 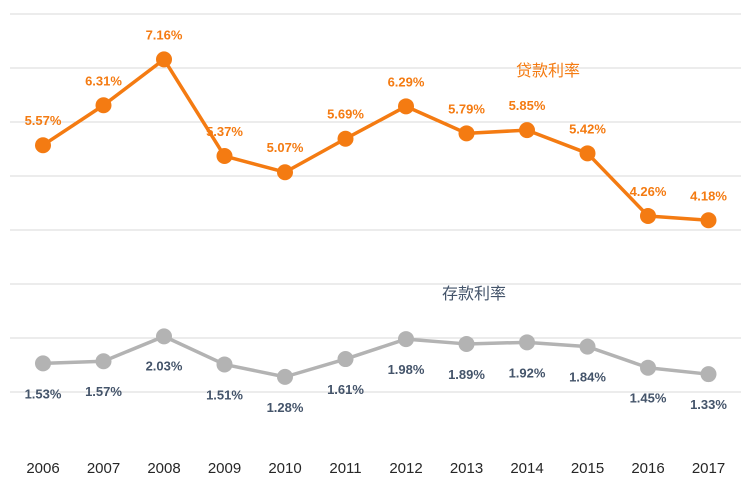 I want to click on loan-rate-label-2011: 5.69%, so click(x=345, y=114).